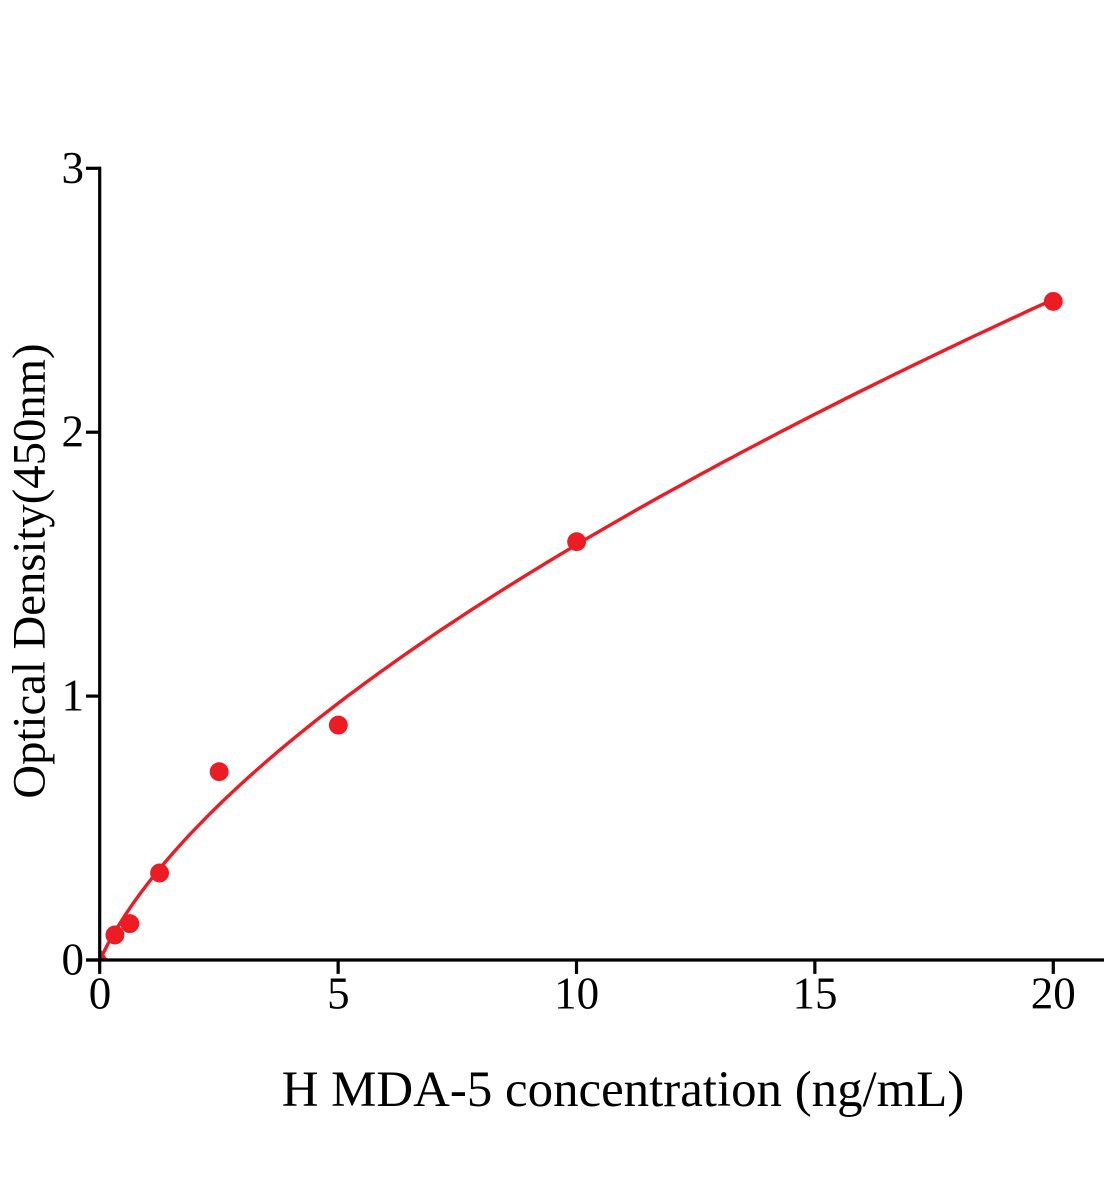 The height and width of the screenshot is (1200, 1104). What do you see at coordinates (73, 168) in the screenshot?
I see `svg-text: 3` at bounding box center [73, 168].